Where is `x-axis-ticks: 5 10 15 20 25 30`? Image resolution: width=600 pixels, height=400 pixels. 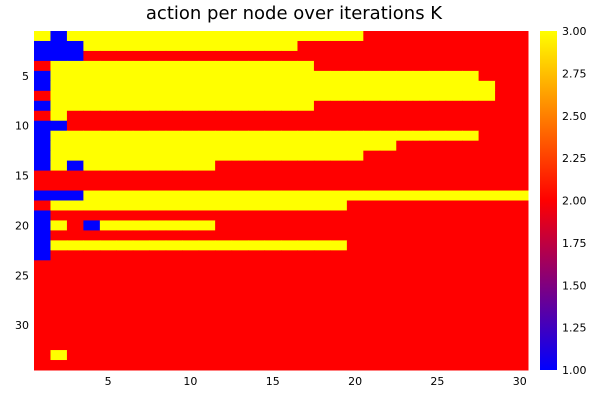 x-axis-ticks: 5 10 15 20 25 30 is located at coordinates (316, 381).